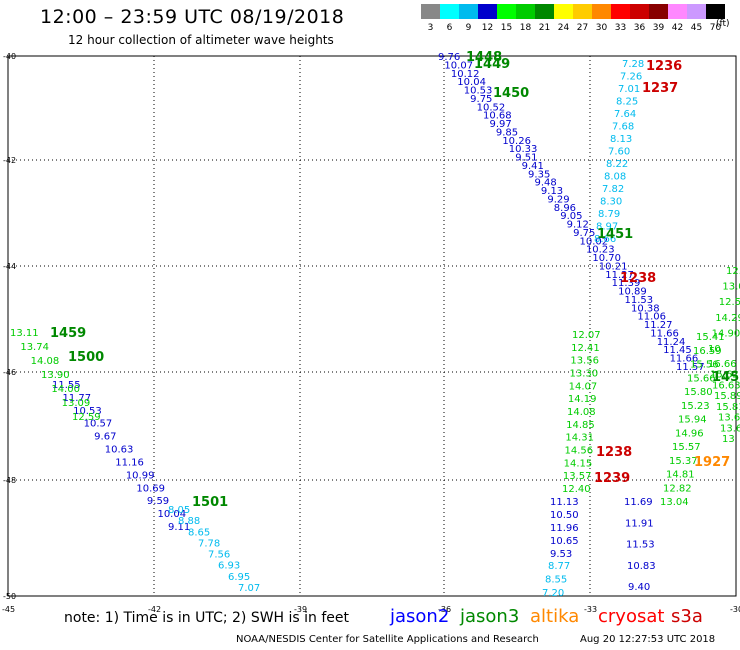 The image size is (740, 650). Describe the element at coordinates (199, 532) in the screenshot. I see `wave-height-value: 8.65` at that location.